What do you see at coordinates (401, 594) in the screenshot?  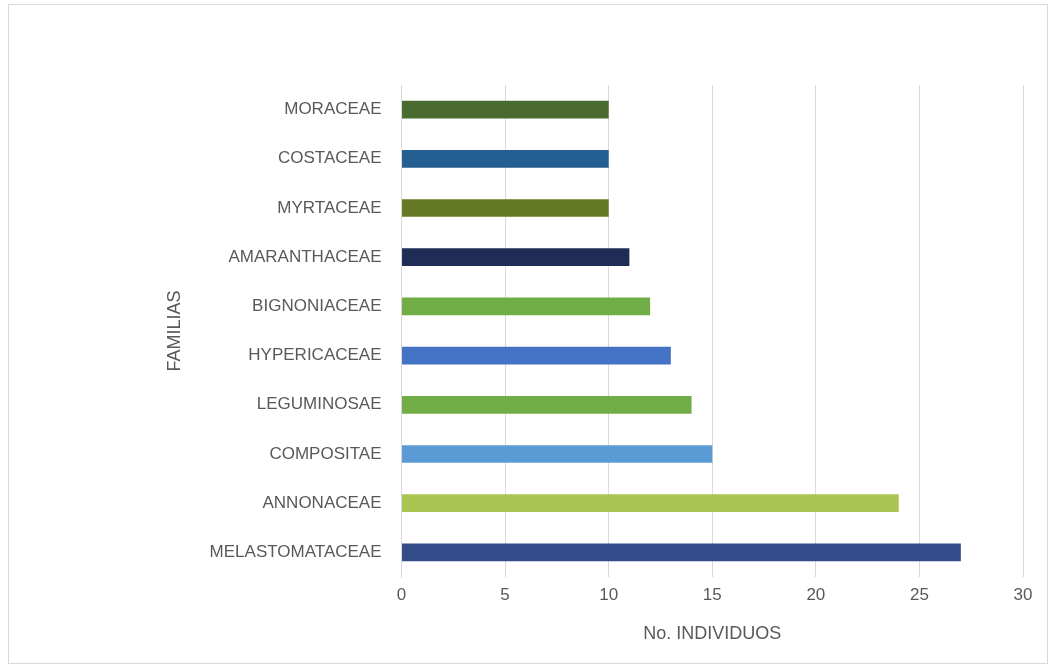 I see `x-tick-label: 0` at bounding box center [401, 594].